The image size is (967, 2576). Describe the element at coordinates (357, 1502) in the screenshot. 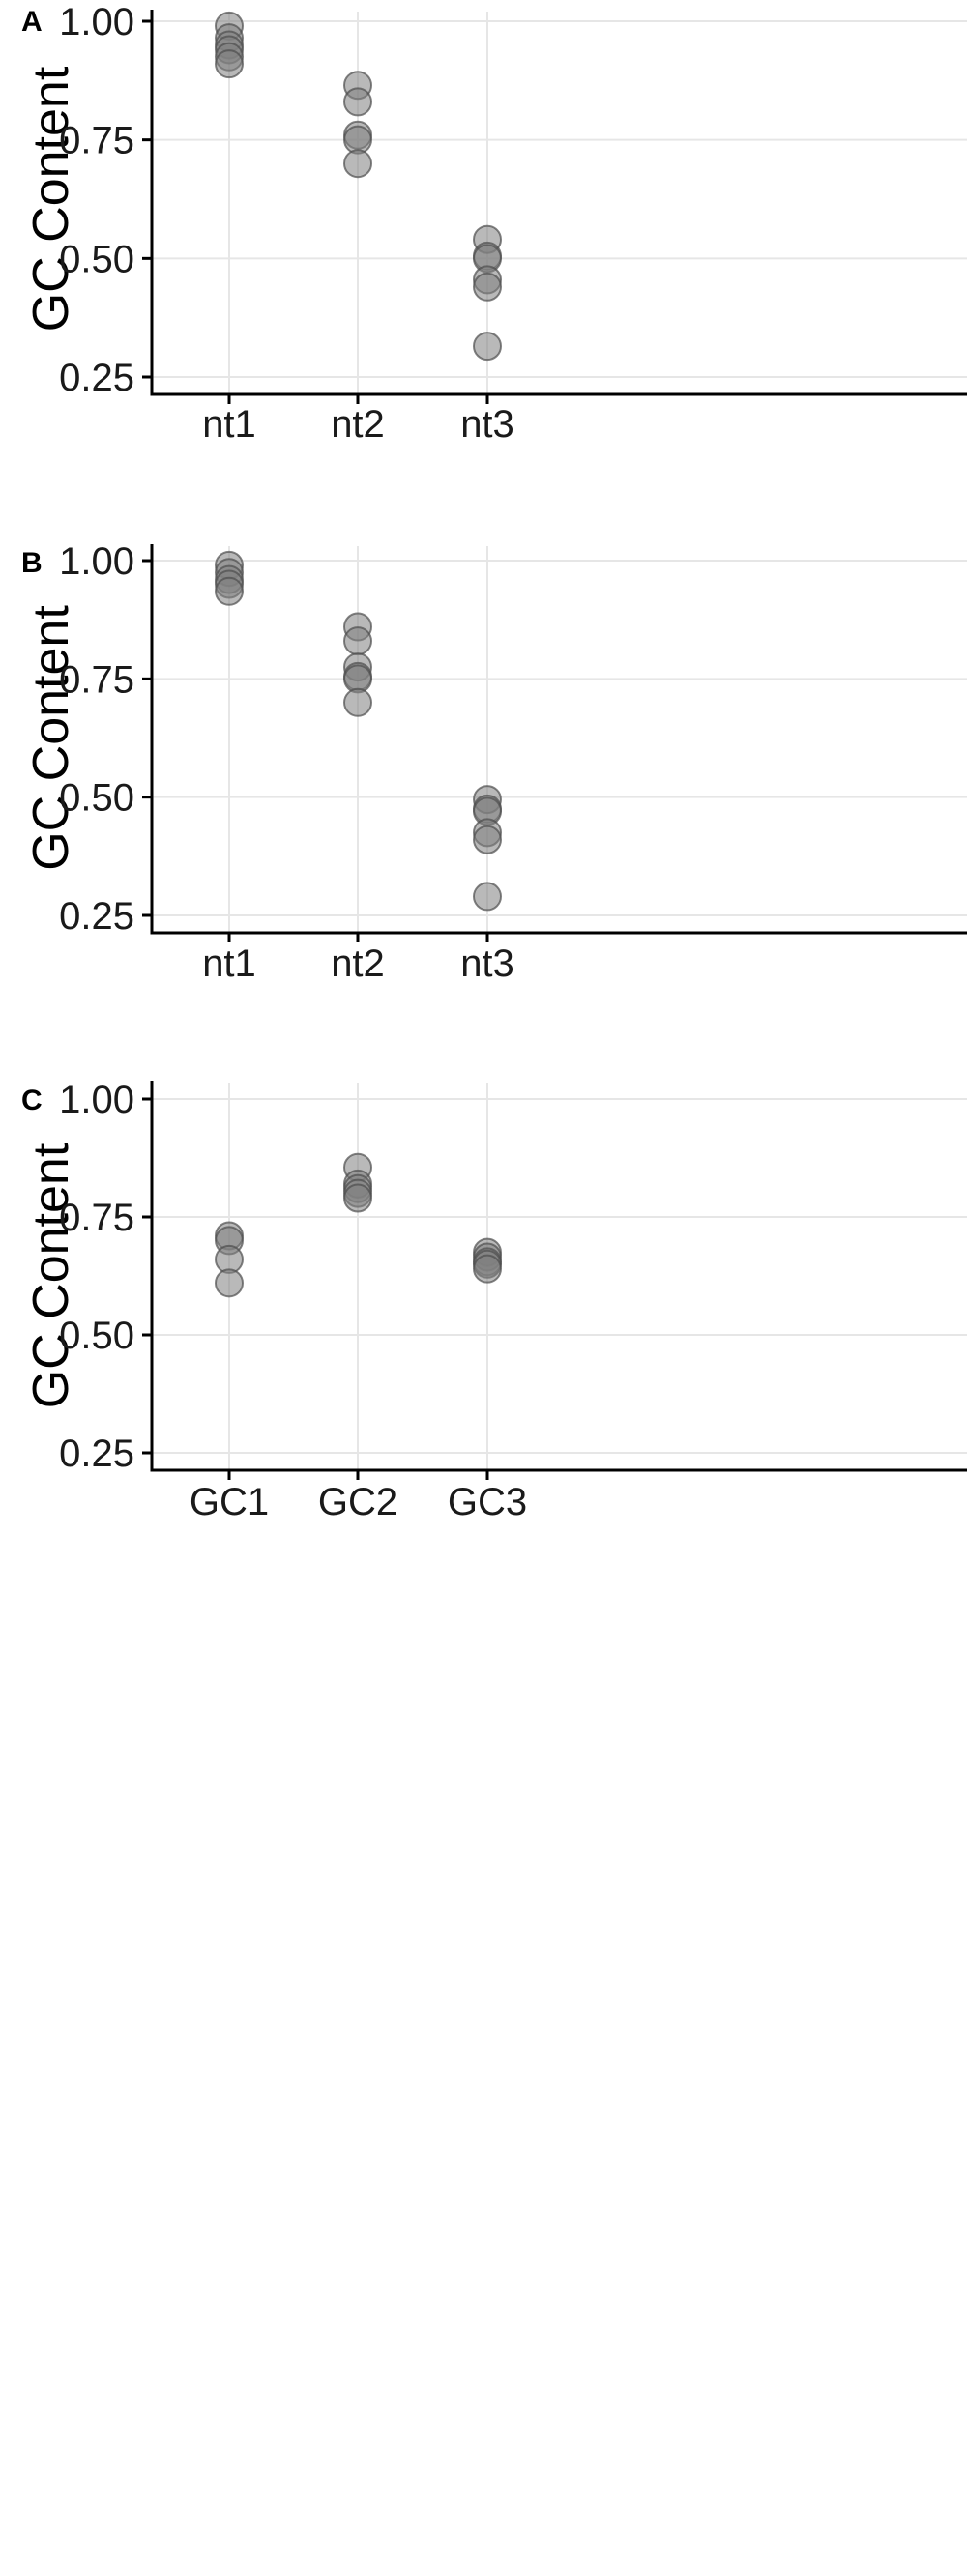

I see `x-tick-label: GC2` at that location.